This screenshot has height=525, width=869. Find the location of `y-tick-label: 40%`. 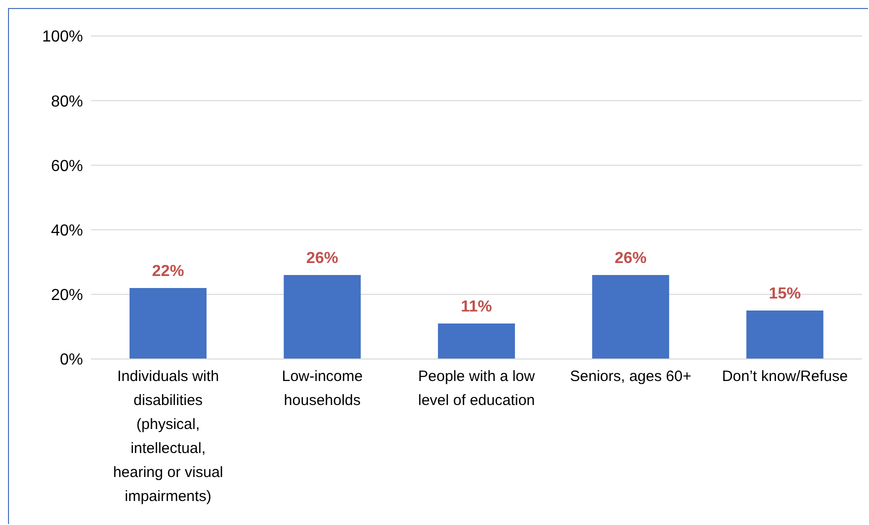

y-tick-label: 40% is located at coordinates (66, 231).